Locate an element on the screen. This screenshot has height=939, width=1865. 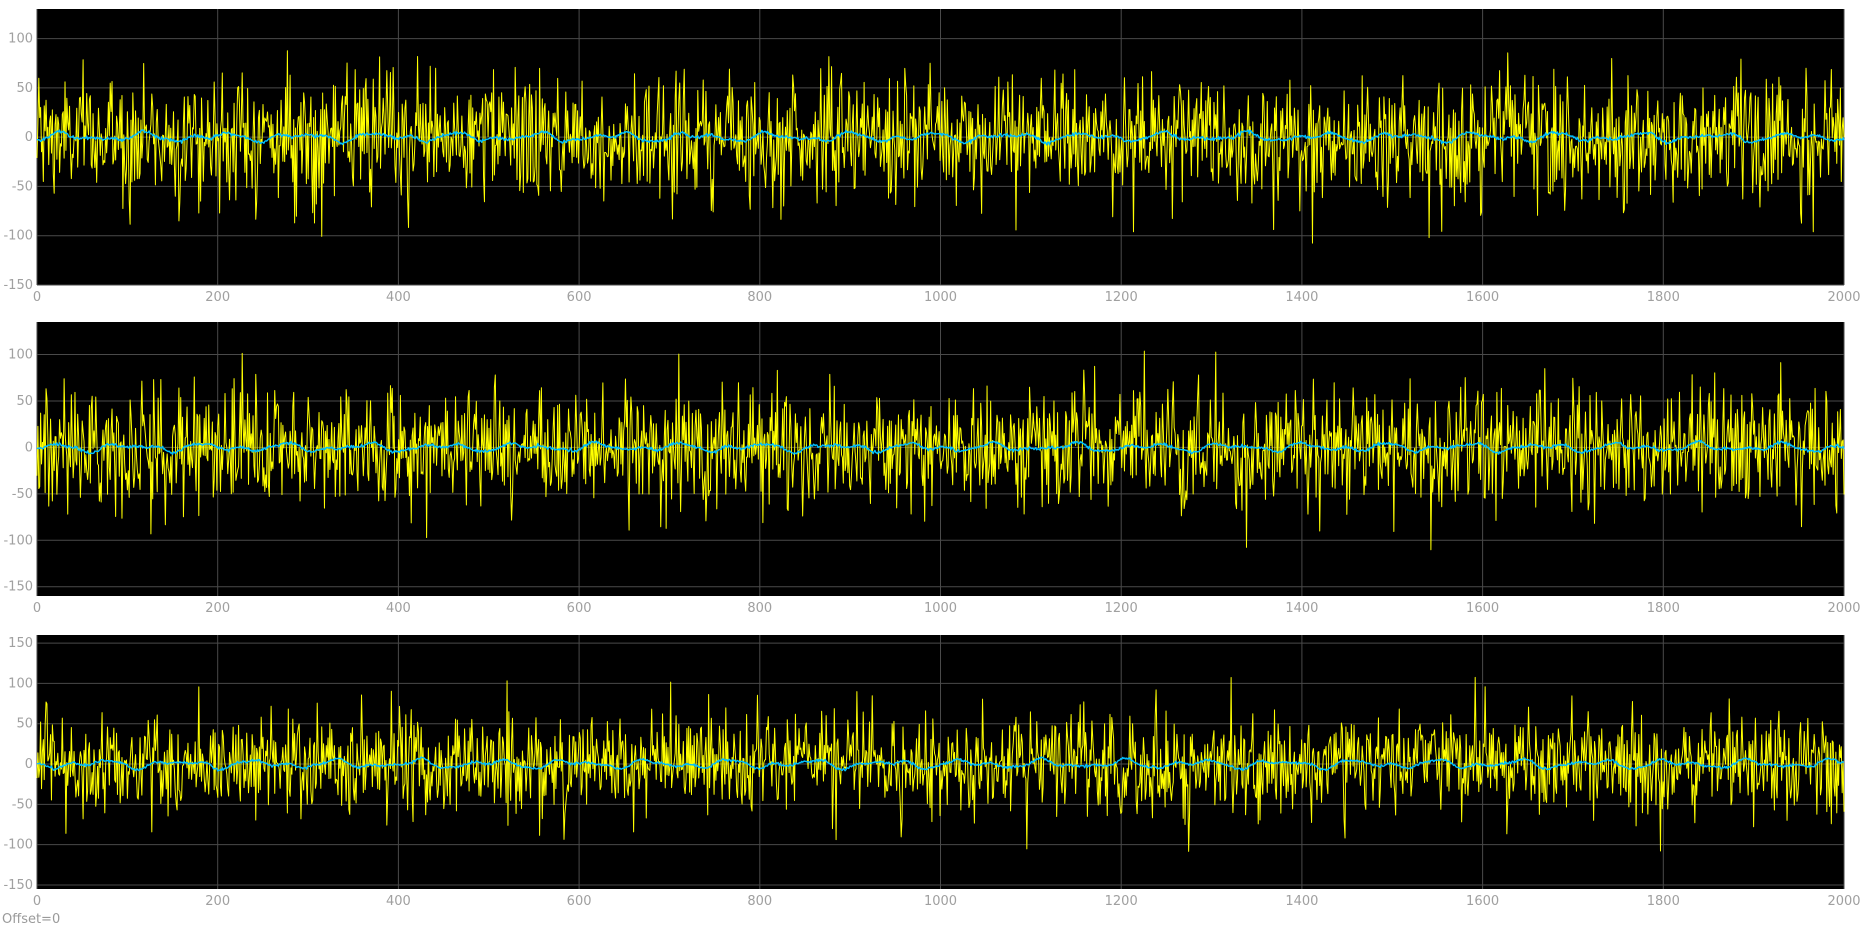
y-tick-label: 150 is located at coordinates (20, 643).